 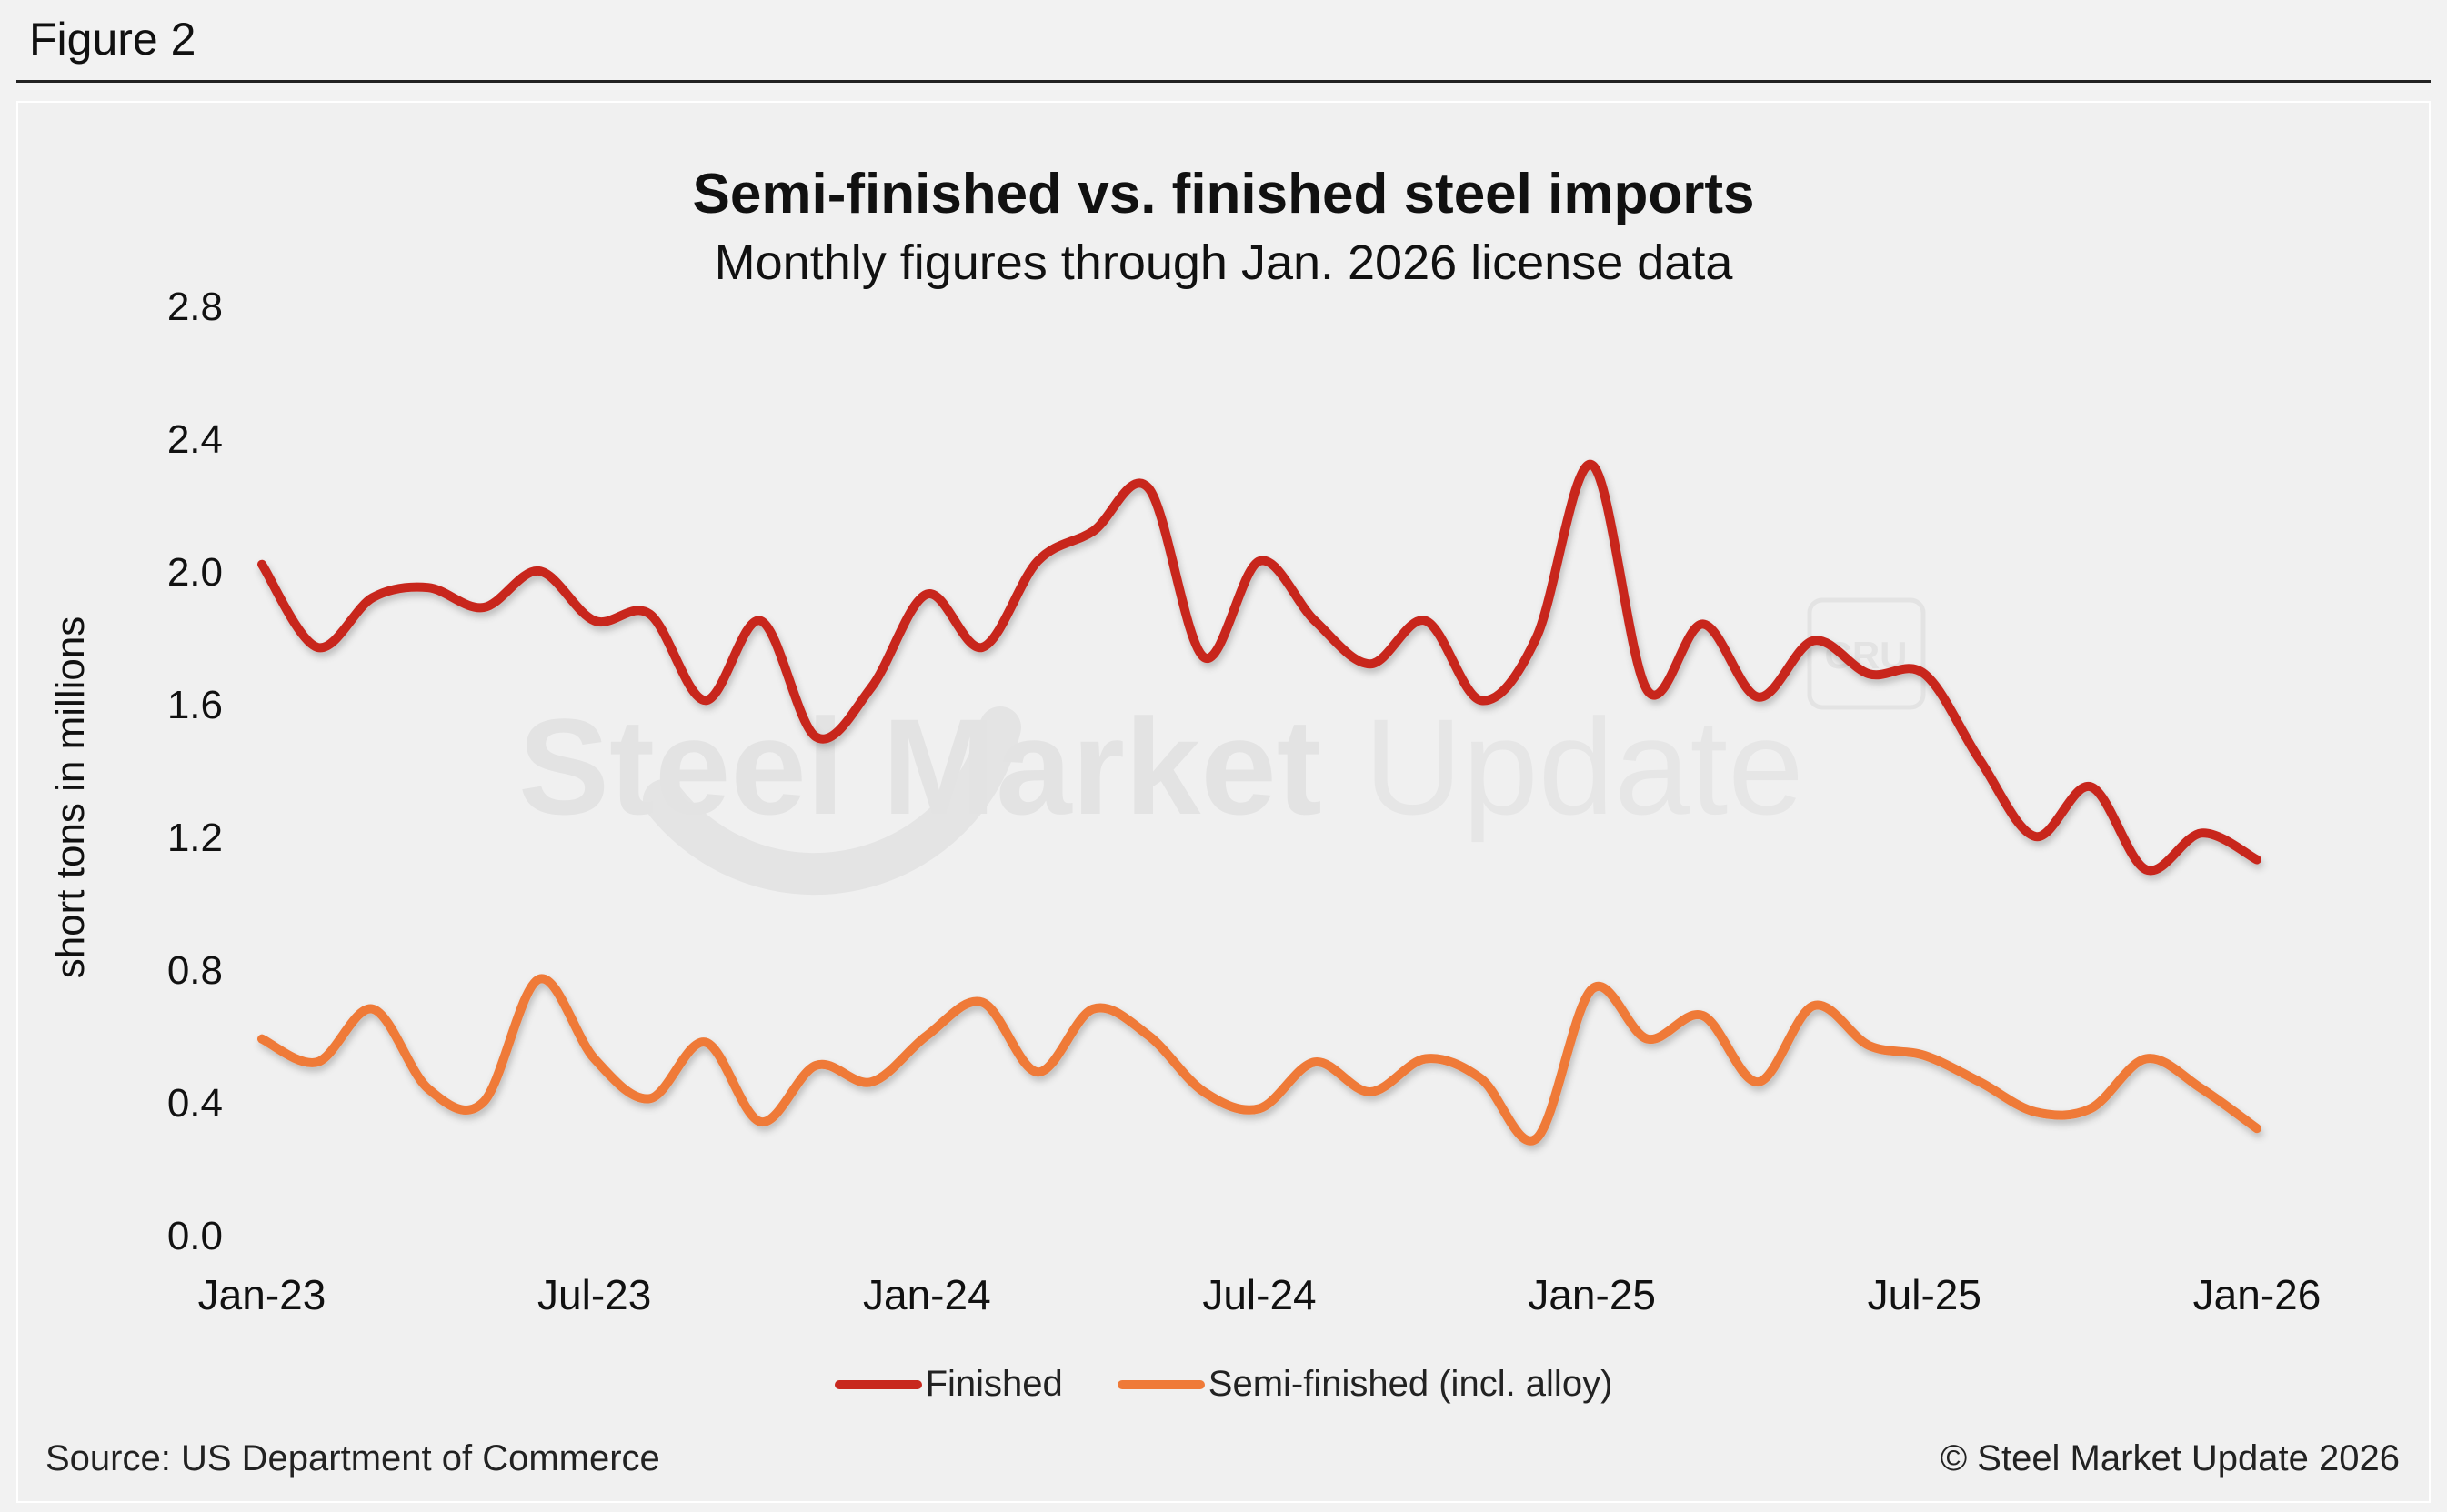 What do you see at coordinates (994, 1384) in the screenshot?
I see `legend-label-finished: Finished` at bounding box center [994, 1384].